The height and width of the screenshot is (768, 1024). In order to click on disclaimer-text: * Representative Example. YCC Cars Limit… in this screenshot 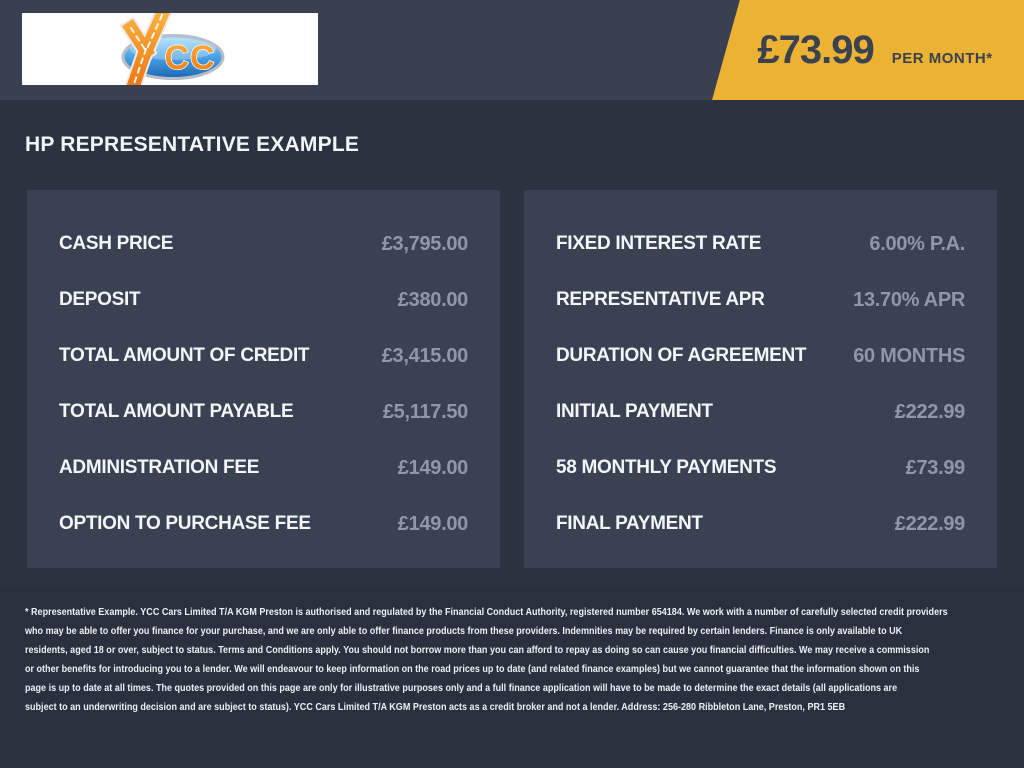, I will do `click(524, 660)`.